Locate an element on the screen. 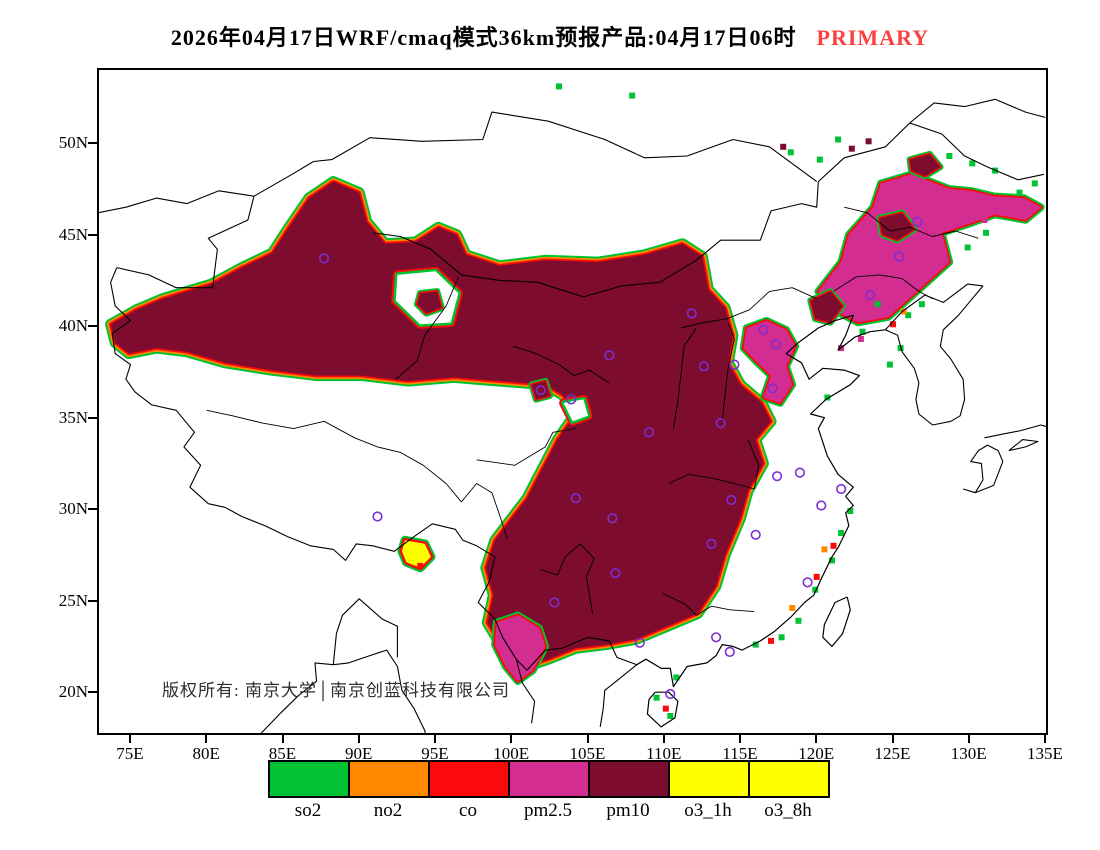 The image size is (1100, 850). legend-swatch-so2 is located at coordinates (310, 779).